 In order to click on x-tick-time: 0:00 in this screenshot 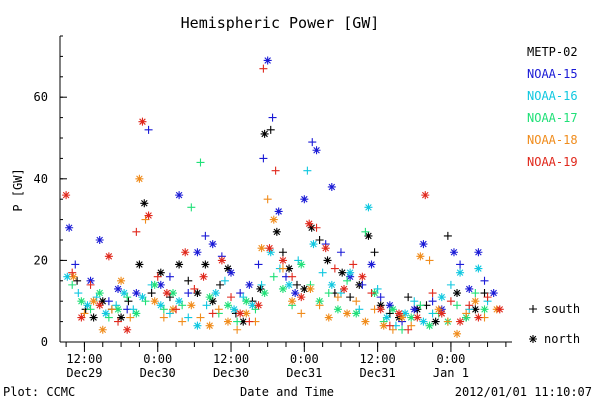, I will do `click(157, 359)`.